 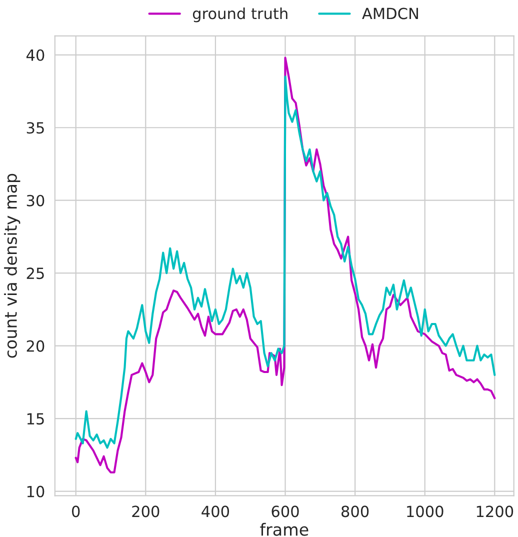 What do you see at coordinates (35, 492) in the screenshot?
I see `y-tick-label: 10` at bounding box center [35, 492].